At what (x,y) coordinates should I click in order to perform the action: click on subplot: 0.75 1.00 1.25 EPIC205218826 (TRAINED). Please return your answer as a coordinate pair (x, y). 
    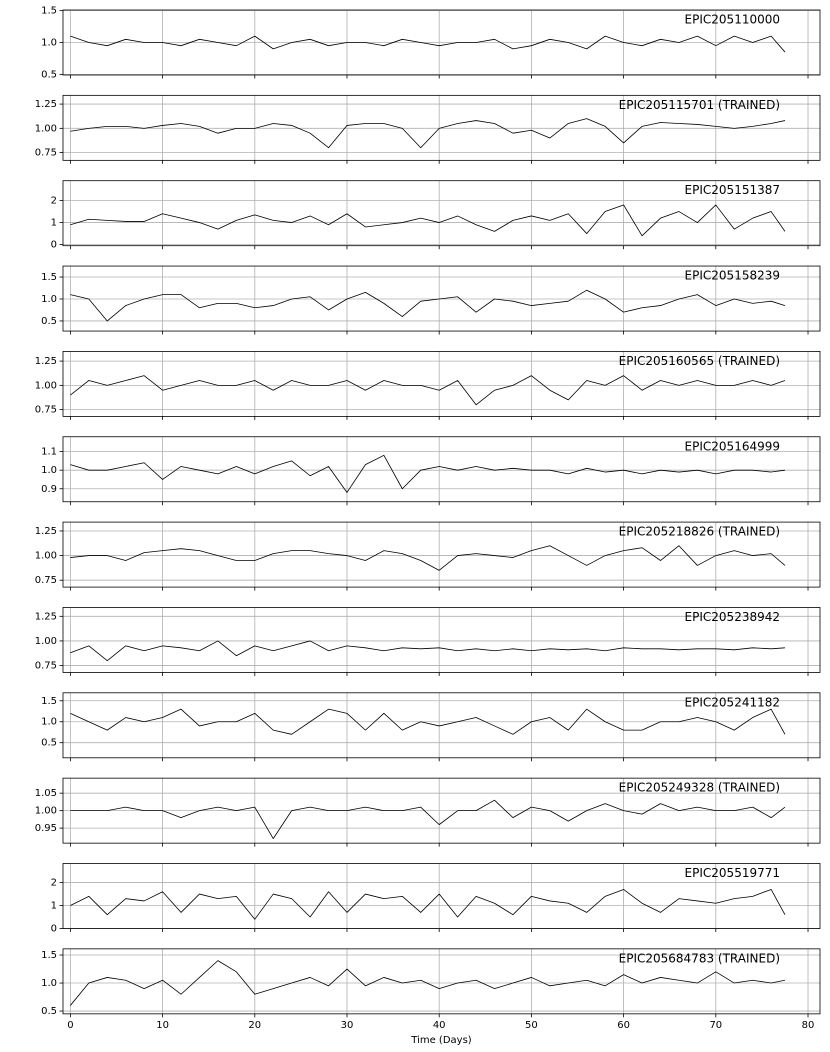
    Looking at the image, I should click on (428, 556).